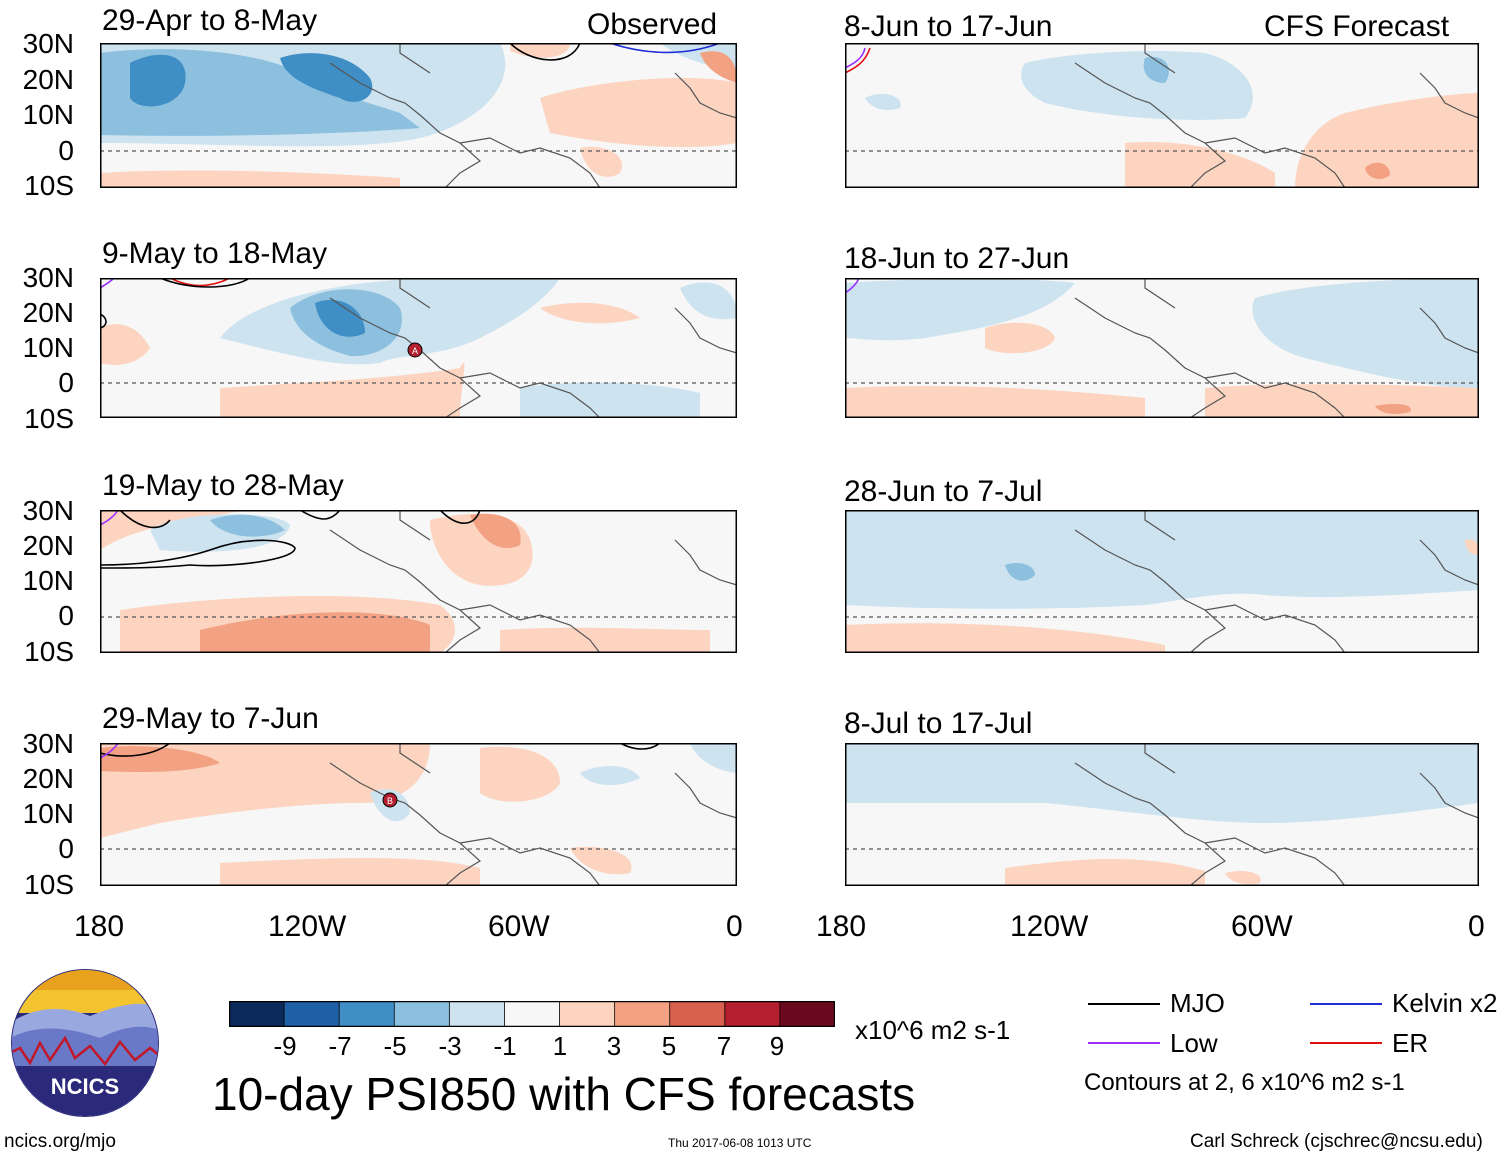 The width and height of the screenshot is (1510, 1158). What do you see at coordinates (215, 253) in the screenshot?
I see `panel-title-obs-2: 9-May to 18-May` at bounding box center [215, 253].